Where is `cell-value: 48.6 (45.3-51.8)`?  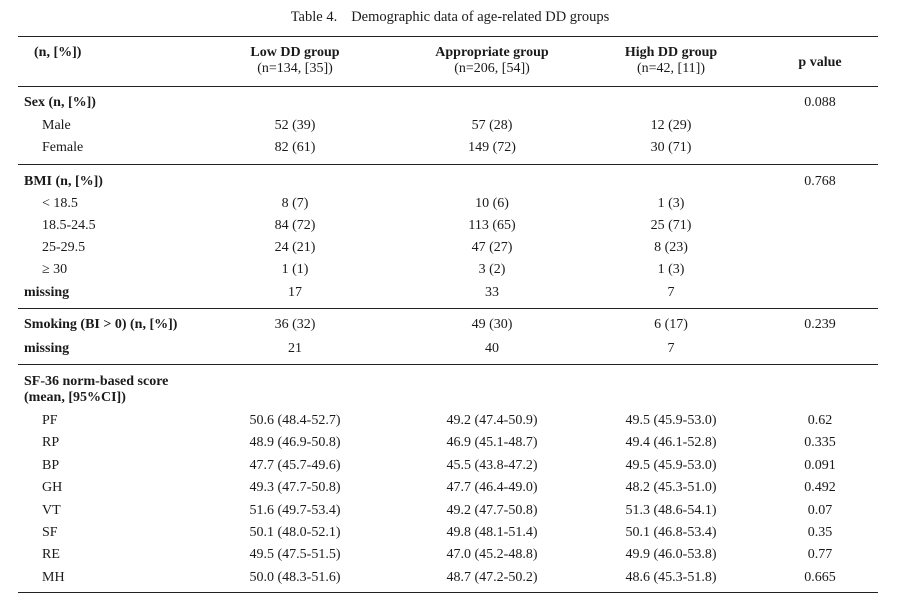 cell-value: 48.6 (45.3-51.8) is located at coordinates (671, 577).